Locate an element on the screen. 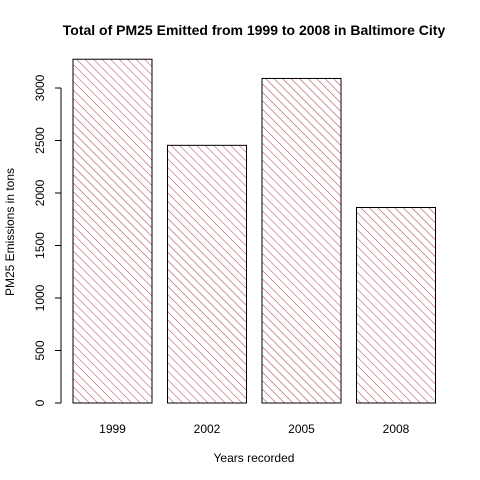 The height and width of the screenshot is (480, 480). y-tick-label: 1500 is located at coordinates (40, 245).